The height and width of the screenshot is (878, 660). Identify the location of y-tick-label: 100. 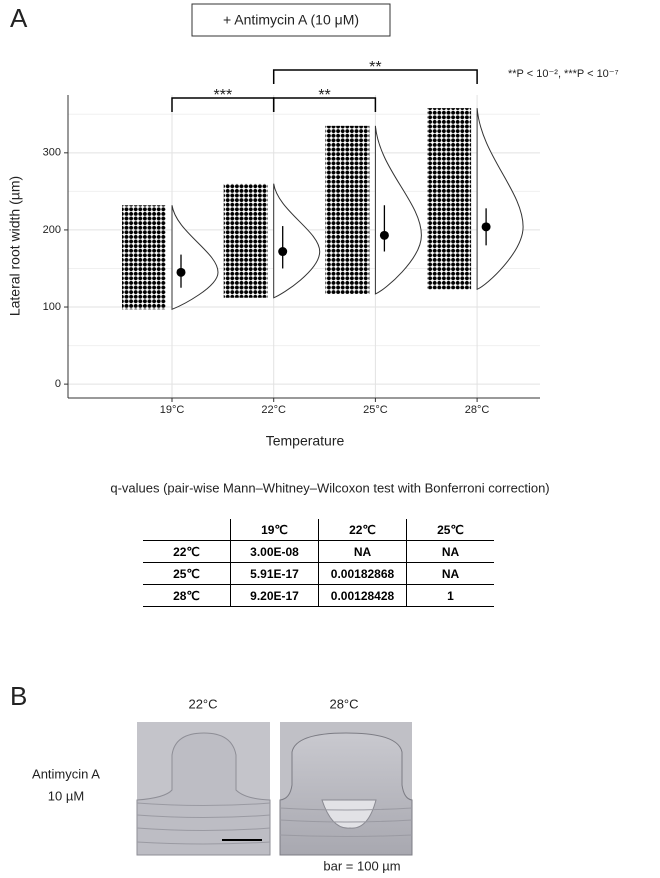
(52, 307).